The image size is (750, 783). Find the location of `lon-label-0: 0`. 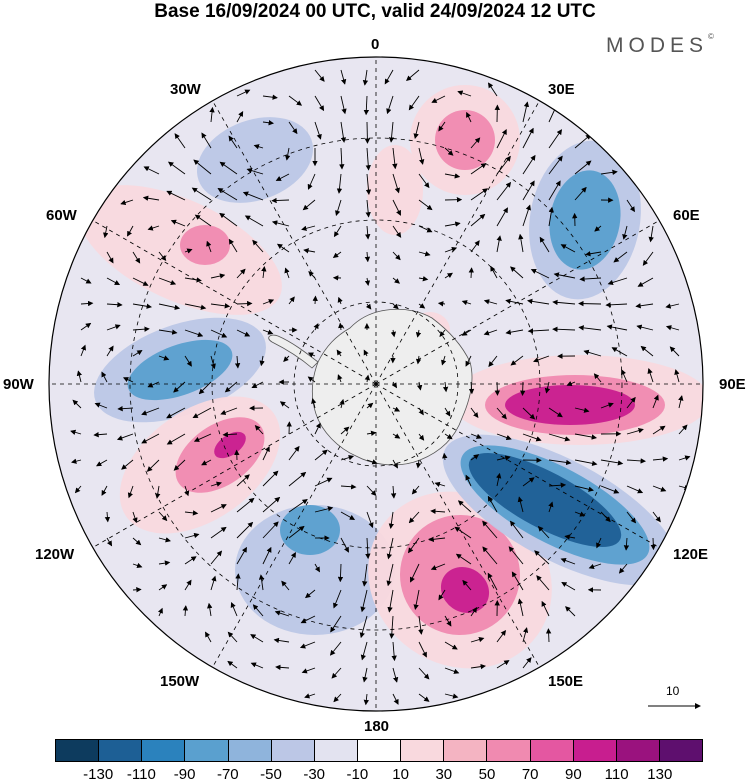

lon-label-0: 0 is located at coordinates (375, 44).